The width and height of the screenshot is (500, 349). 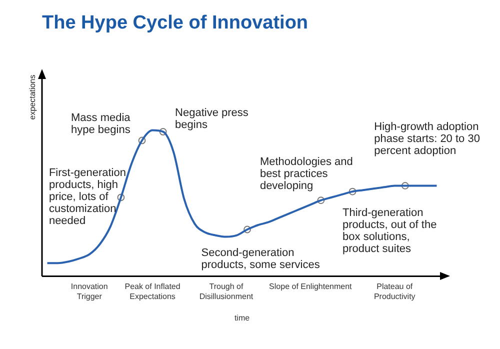 What do you see at coordinates (33, 97) in the screenshot?
I see `y-axis-title: expectations` at bounding box center [33, 97].